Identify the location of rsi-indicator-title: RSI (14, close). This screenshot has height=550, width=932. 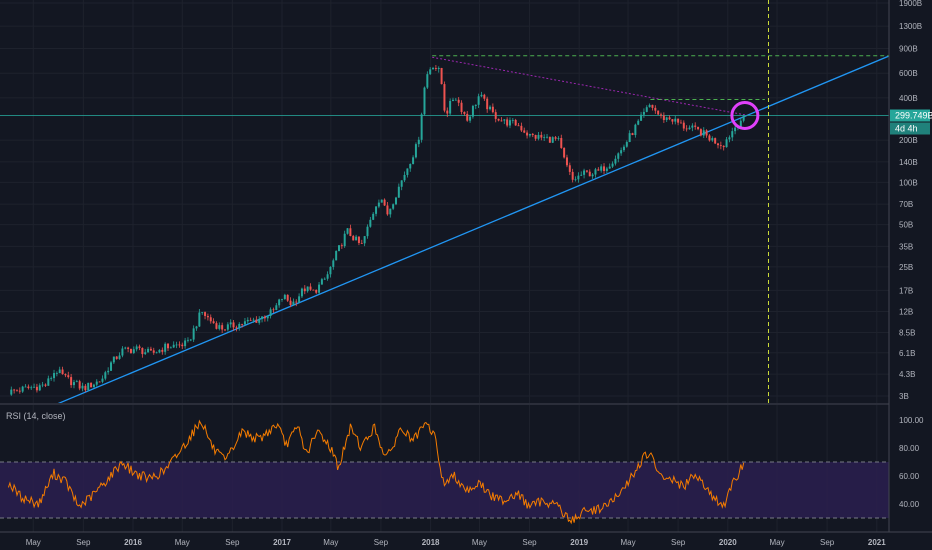
(36, 416).